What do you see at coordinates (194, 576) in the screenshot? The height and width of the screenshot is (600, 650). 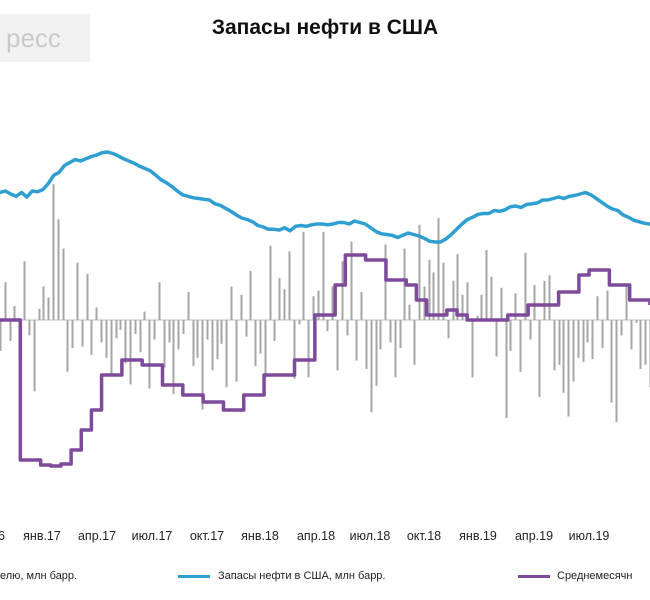 I see `legend-swatch-stocks` at bounding box center [194, 576].